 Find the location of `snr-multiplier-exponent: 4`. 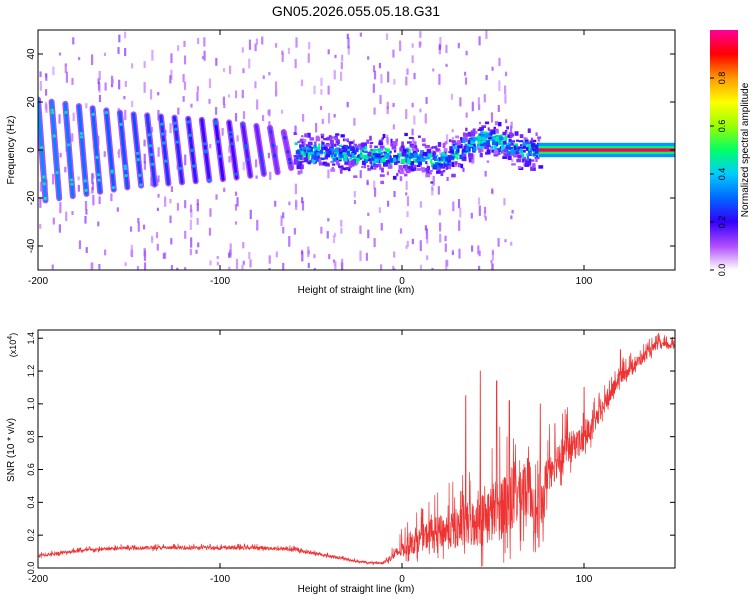

snr-multiplier-exponent: 4 is located at coordinates (10, 338).